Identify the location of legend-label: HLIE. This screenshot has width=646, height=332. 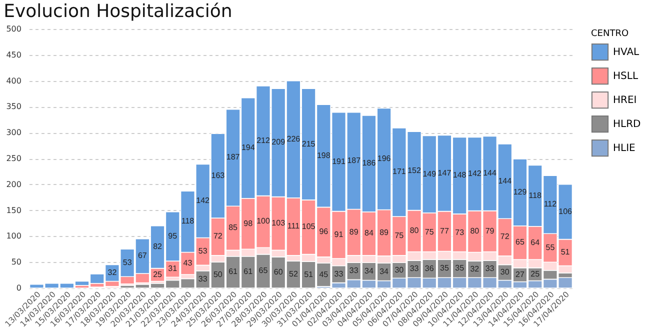
(624, 148).